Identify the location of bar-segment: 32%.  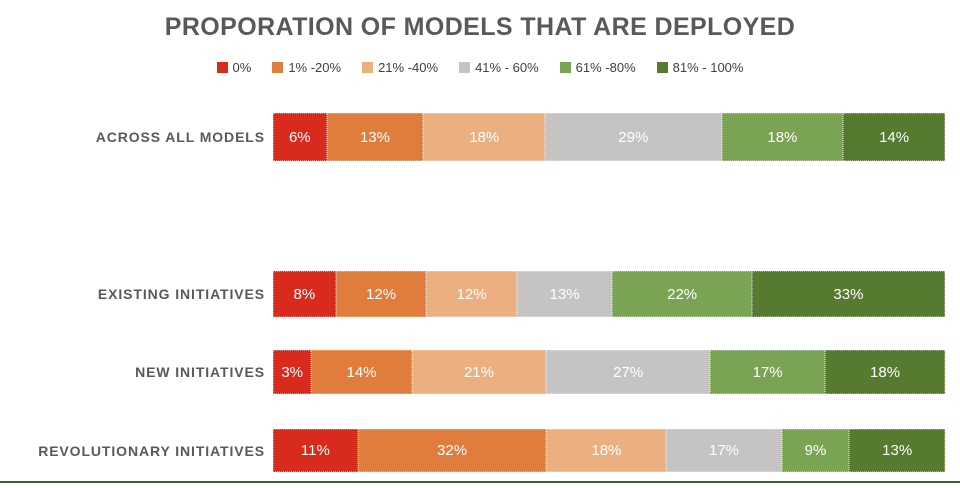
(452, 450).